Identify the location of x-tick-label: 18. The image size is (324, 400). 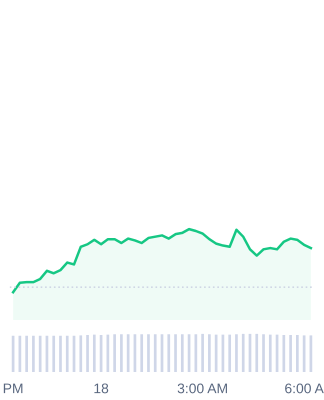
(101, 388).